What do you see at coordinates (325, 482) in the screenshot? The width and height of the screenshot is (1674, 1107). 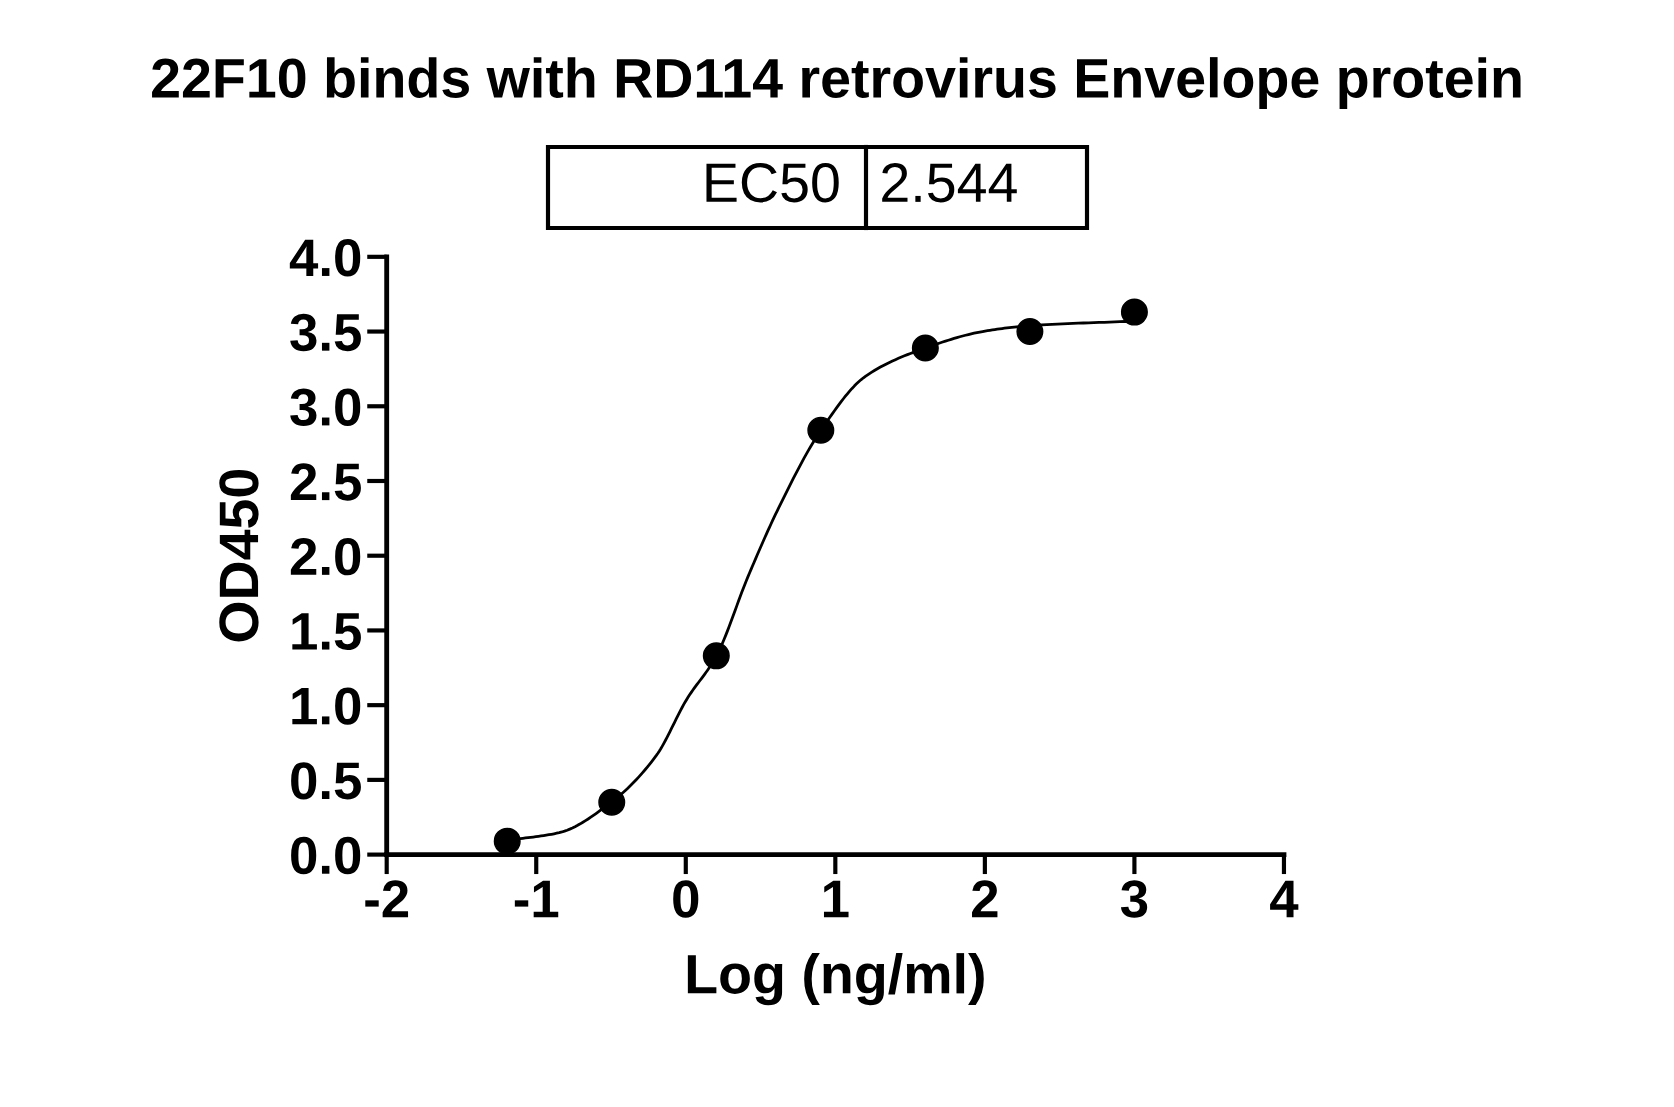 I see `y-tick-label: 2.5` at bounding box center [325, 482].